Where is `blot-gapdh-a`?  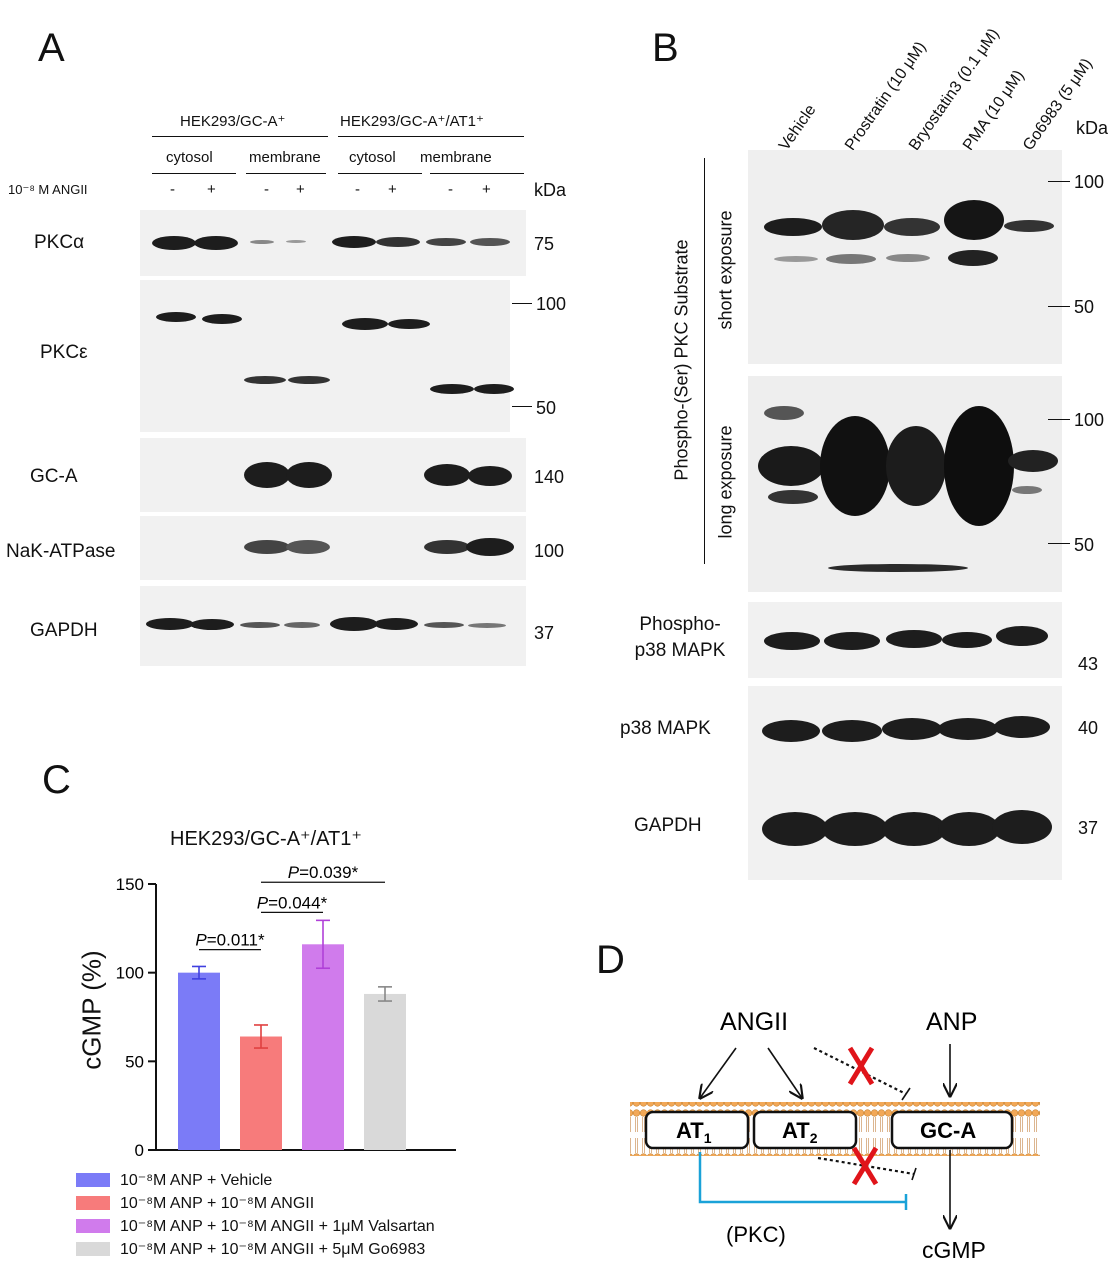 blot-gapdh-a is located at coordinates (333, 626).